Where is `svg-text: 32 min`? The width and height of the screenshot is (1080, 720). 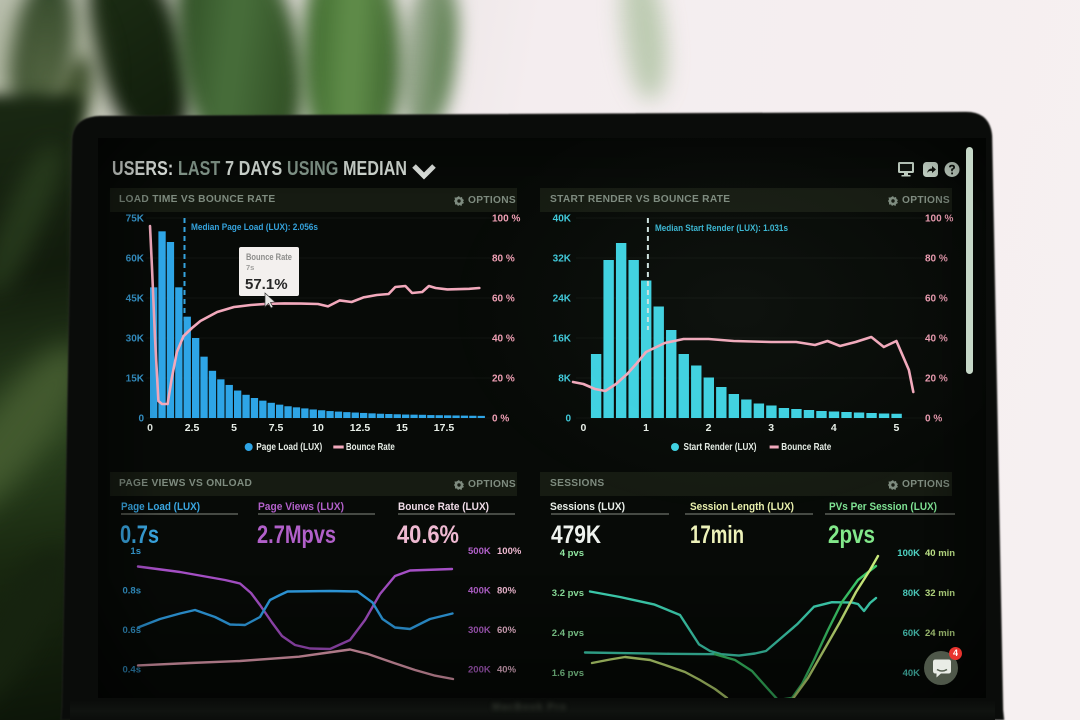
svg-text: 32 min is located at coordinates (940, 593).